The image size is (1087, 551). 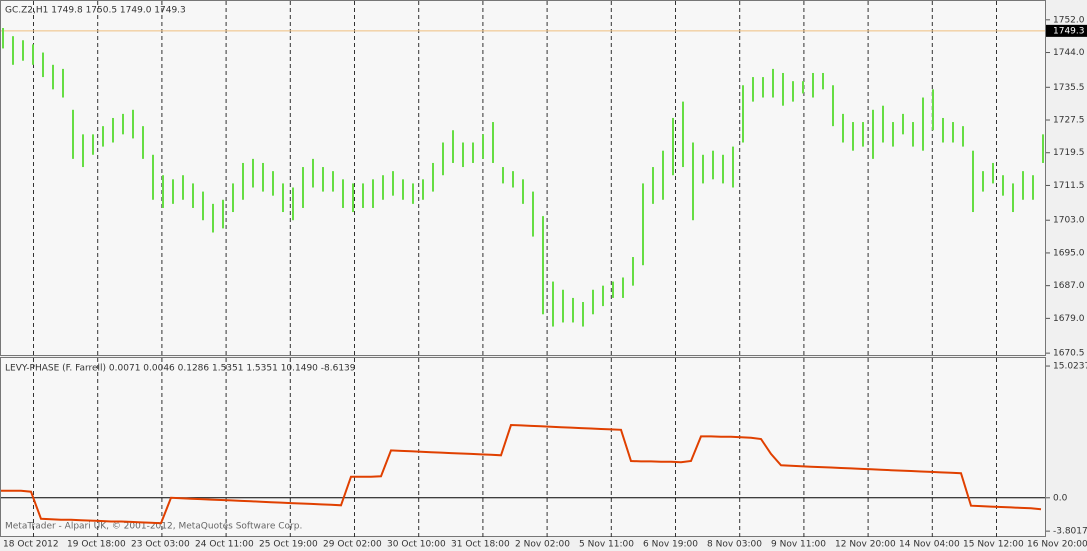 I want to click on x-tick-label: 8 Nov 03:00, so click(x=734, y=545).